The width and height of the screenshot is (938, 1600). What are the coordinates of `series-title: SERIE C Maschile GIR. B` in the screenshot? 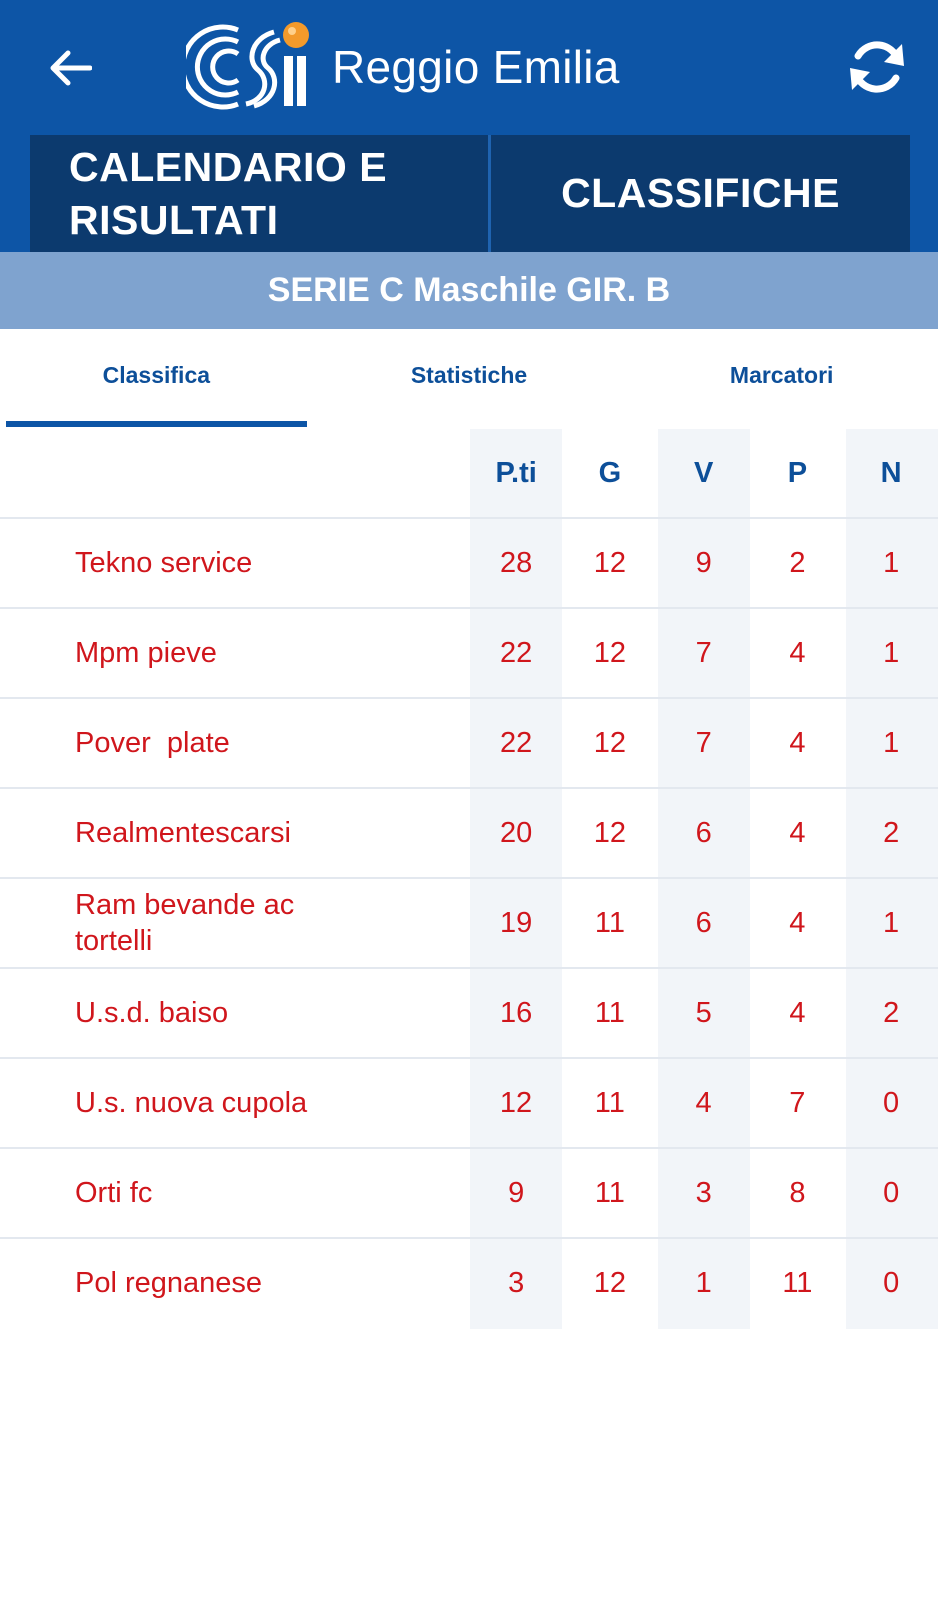 It's located at (469, 290).